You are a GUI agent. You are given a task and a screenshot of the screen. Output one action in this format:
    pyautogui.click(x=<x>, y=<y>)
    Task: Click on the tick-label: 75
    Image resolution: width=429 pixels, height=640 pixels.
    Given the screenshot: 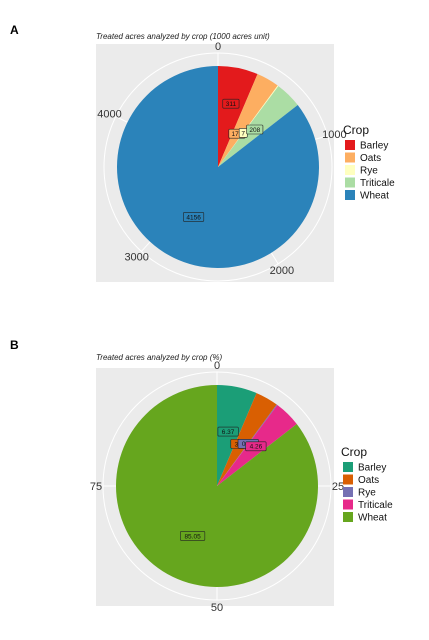 What is the action you would take?
    pyautogui.click(x=96, y=487)
    